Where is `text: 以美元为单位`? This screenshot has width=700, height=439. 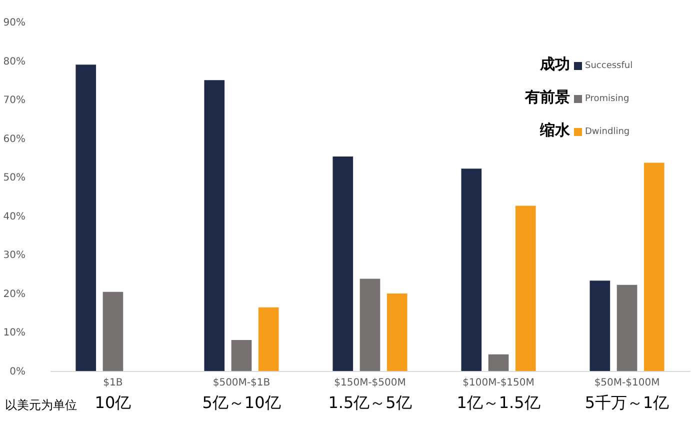 text: 以美元为单位 is located at coordinates (41, 405).